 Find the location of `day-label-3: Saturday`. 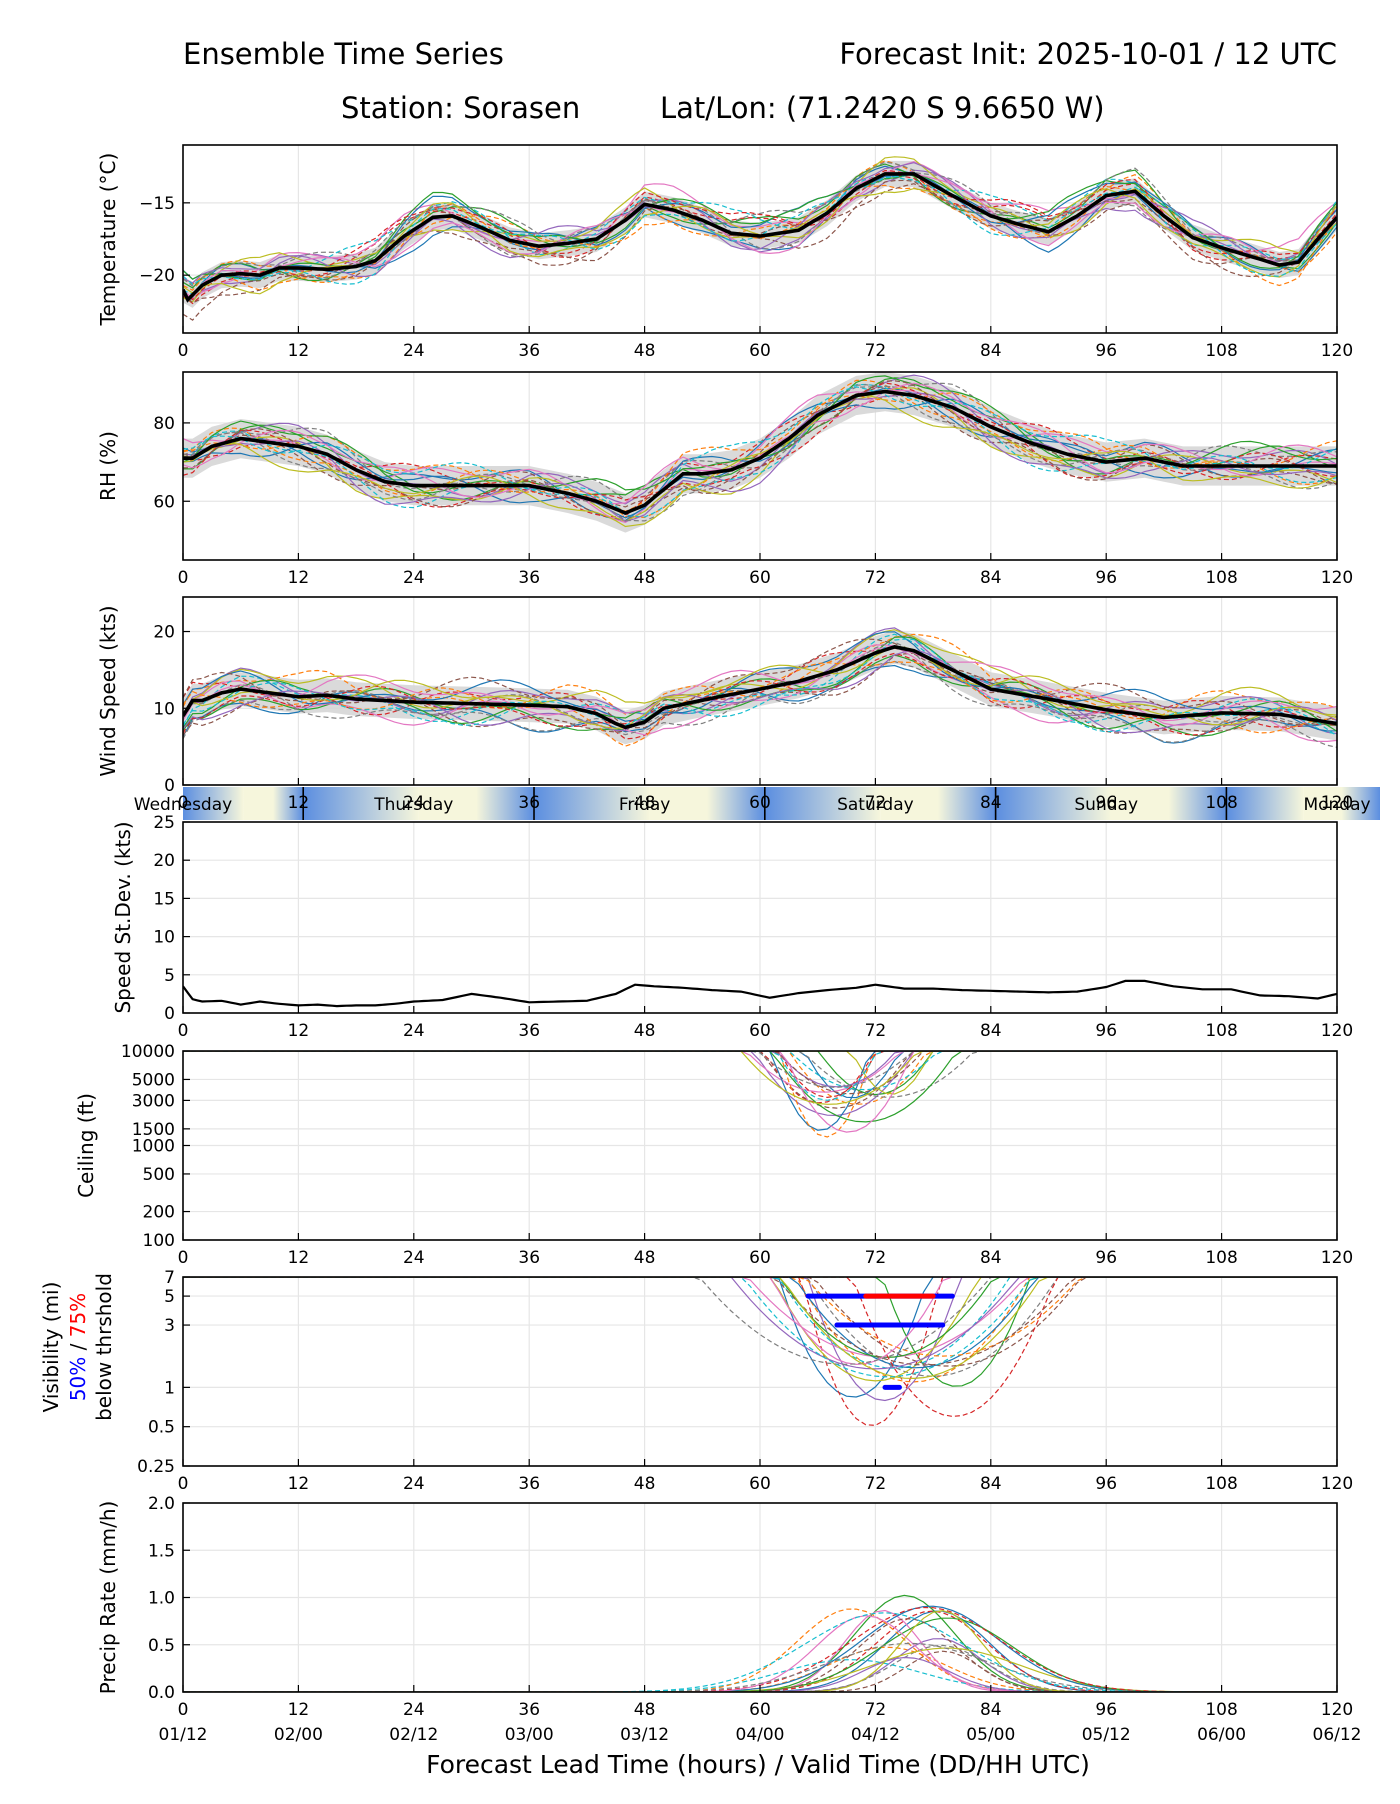

day-label-3: Saturday is located at coordinates (875, 805).